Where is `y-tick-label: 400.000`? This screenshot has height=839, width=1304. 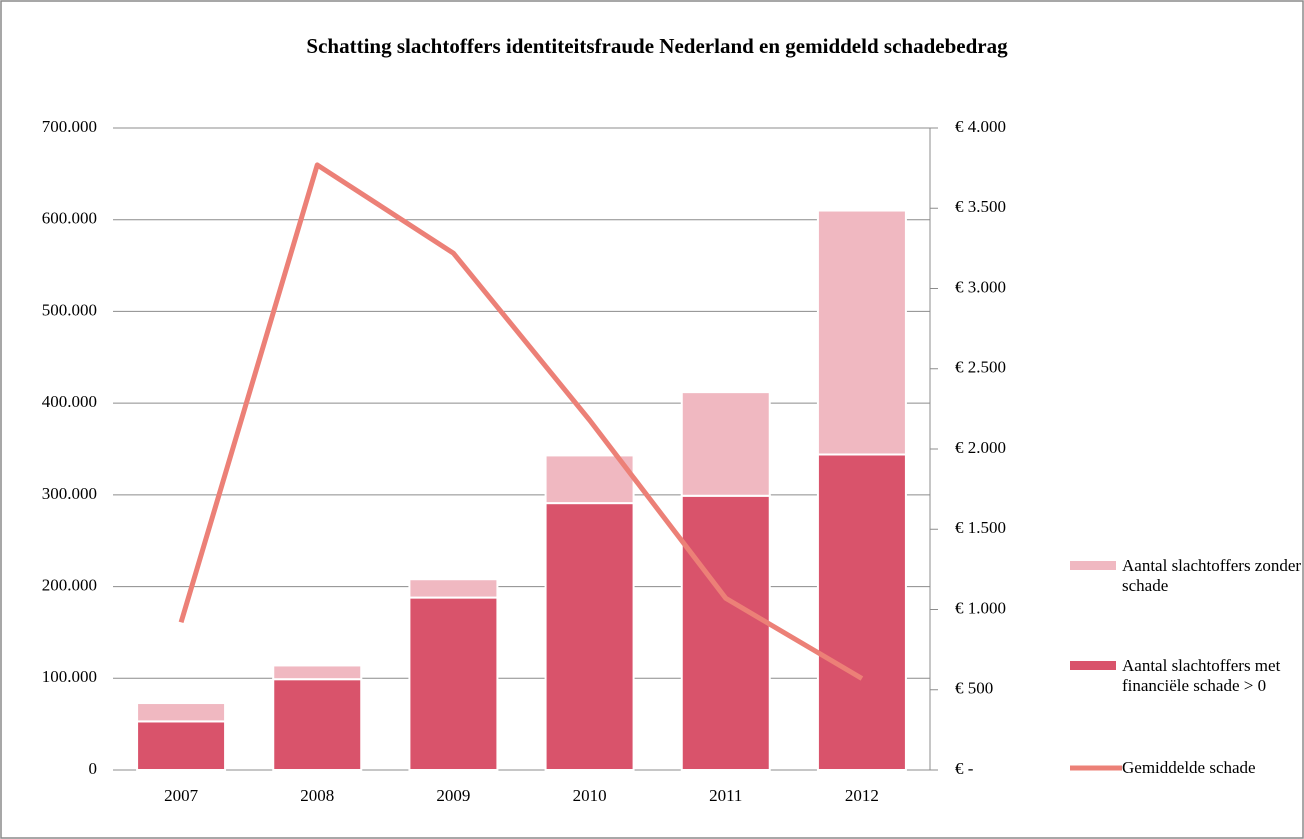 y-tick-label: 400.000 is located at coordinates (69, 401).